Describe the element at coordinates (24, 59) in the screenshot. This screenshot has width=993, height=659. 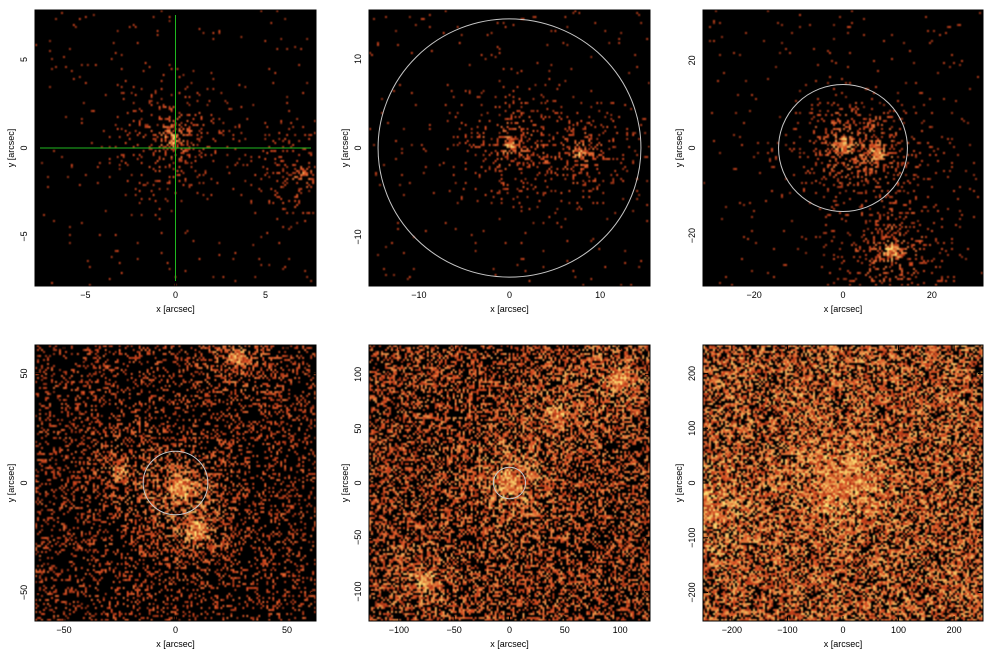
I see `y-tick-label: 5` at that location.